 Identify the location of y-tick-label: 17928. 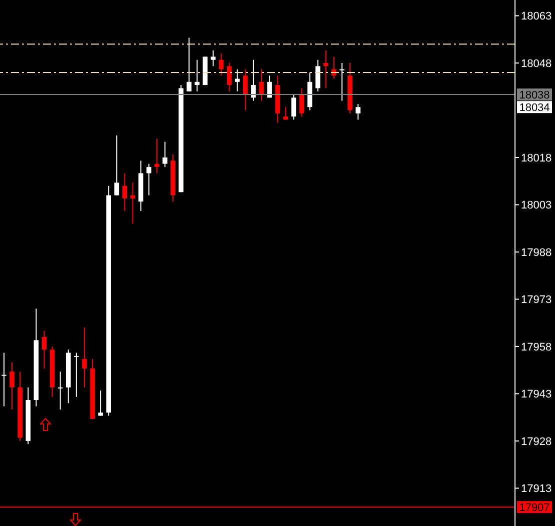
(536, 442).